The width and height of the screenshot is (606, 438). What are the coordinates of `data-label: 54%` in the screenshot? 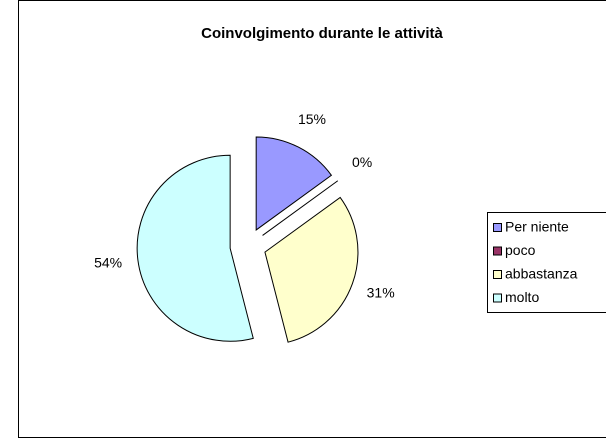 It's located at (108, 262).